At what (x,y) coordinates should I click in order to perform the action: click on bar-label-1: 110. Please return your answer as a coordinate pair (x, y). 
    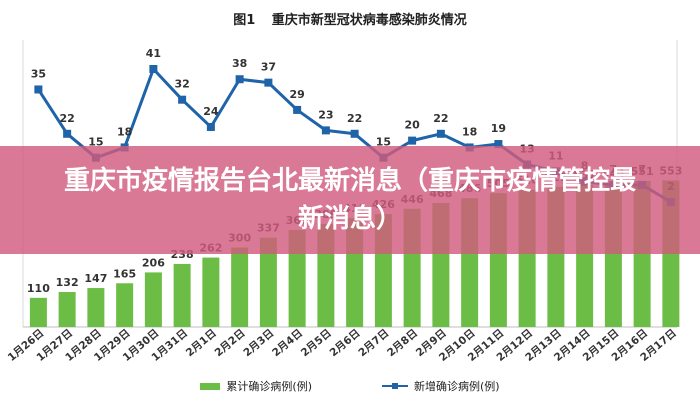
    Looking at the image, I should click on (38, 288).